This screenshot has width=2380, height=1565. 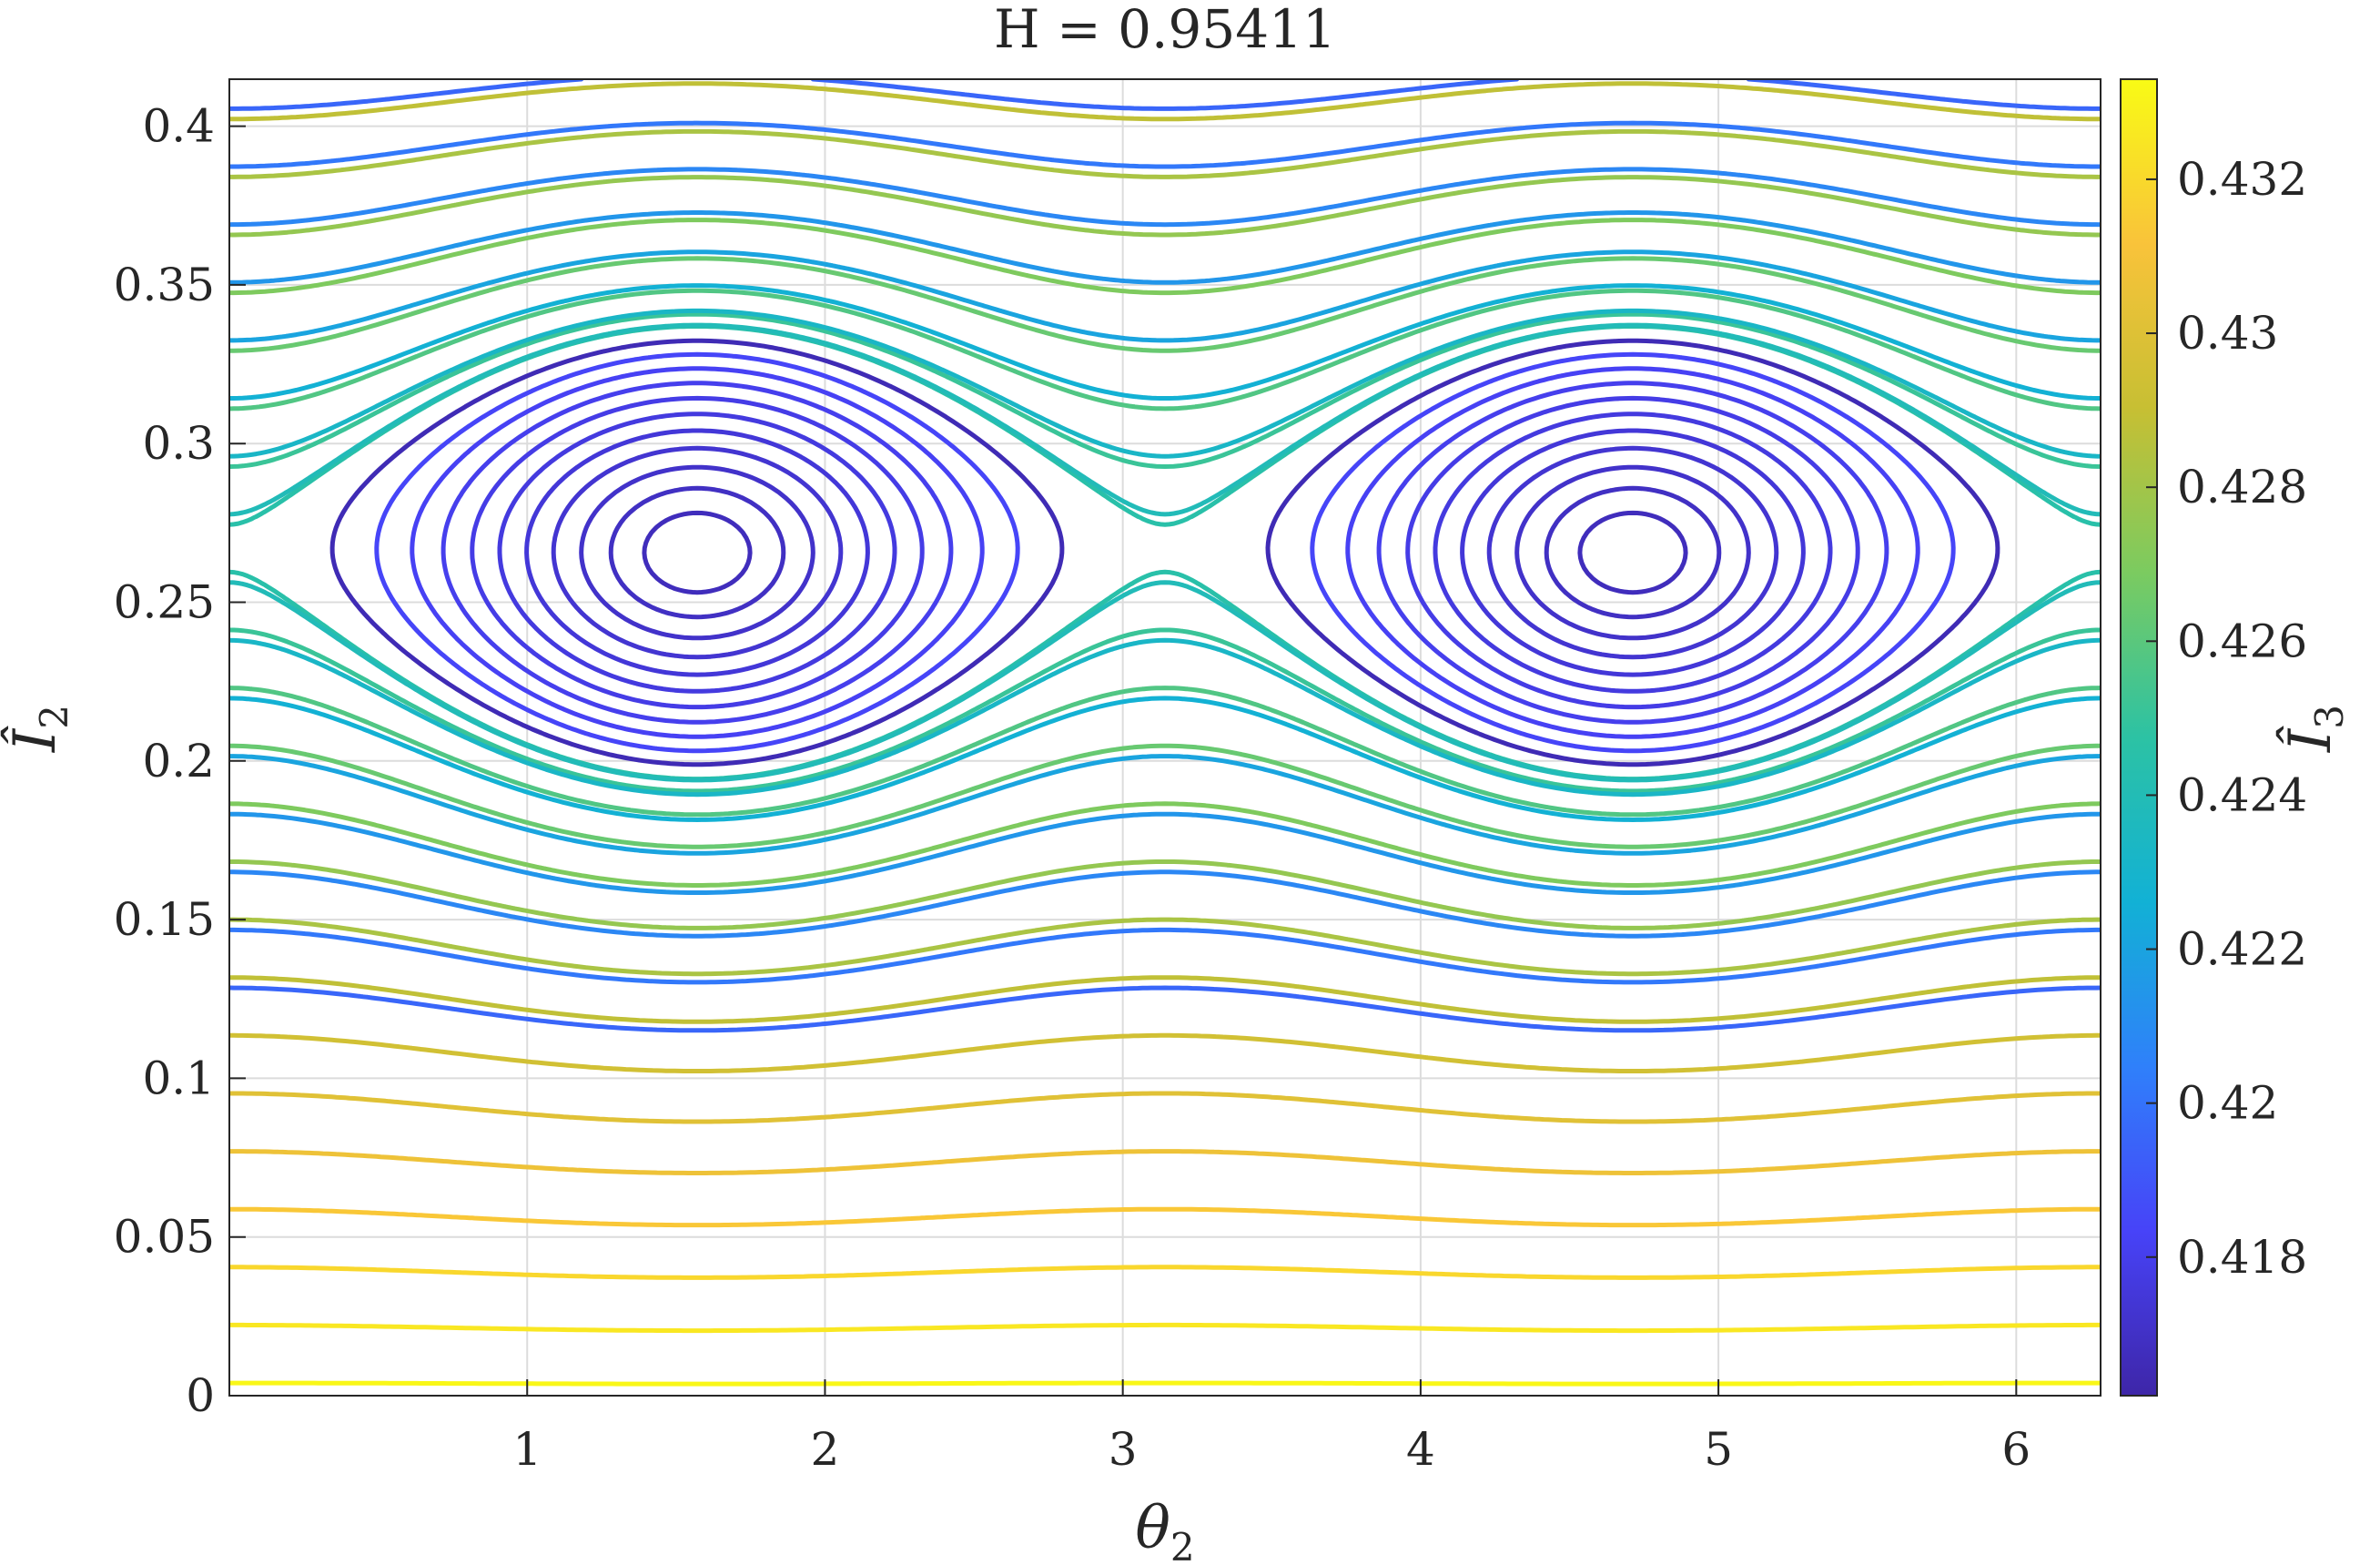 What do you see at coordinates (2242, 794) in the screenshot?
I see `colorbar-tick-label: 0.424` at bounding box center [2242, 794].